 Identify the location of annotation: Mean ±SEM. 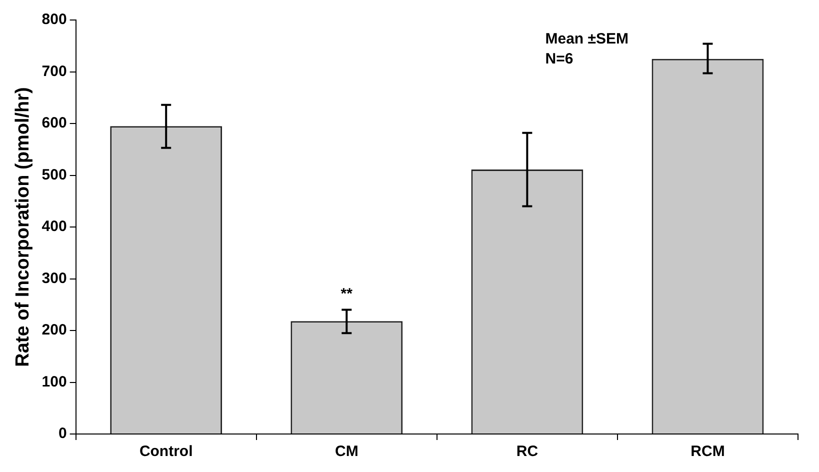
(586, 39).